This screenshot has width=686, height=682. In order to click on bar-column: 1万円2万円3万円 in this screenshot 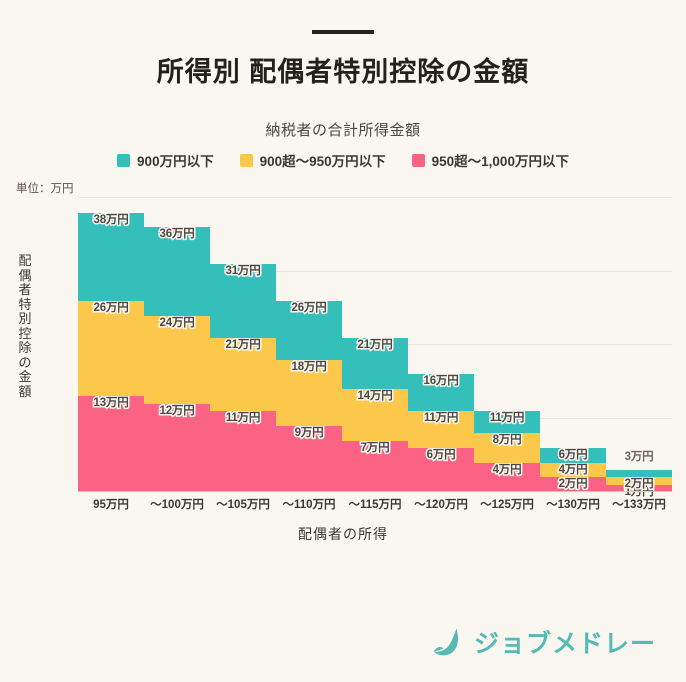, I will do `click(639, 348)`.